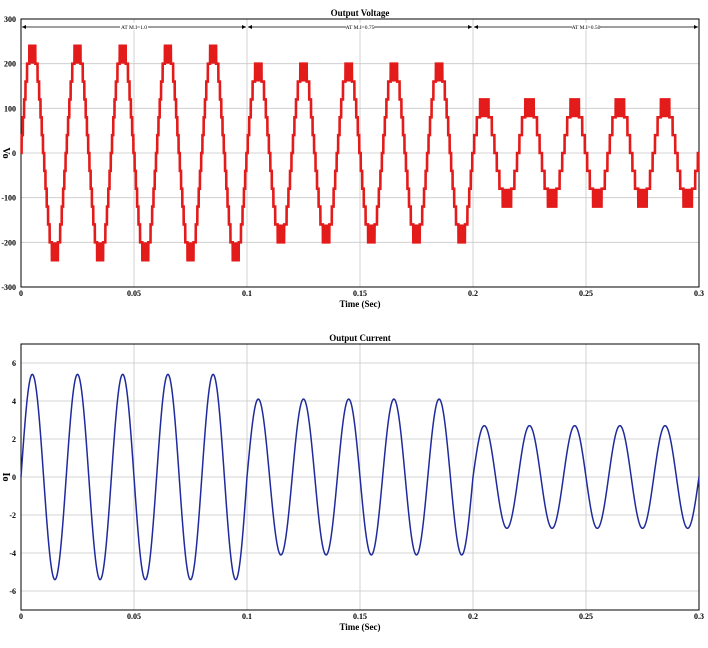 The width and height of the screenshot is (708, 648). I want to click on y-tick-label: -100, so click(8, 198).